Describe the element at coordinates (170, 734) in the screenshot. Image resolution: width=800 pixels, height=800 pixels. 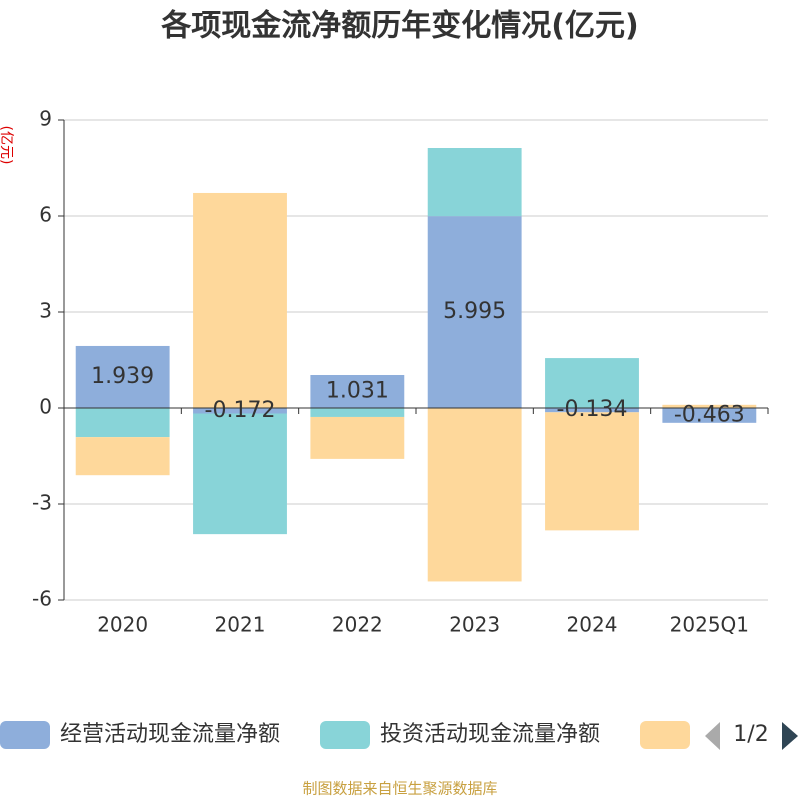
I see `legend-label: 经营活动现金流量净额` at that location.